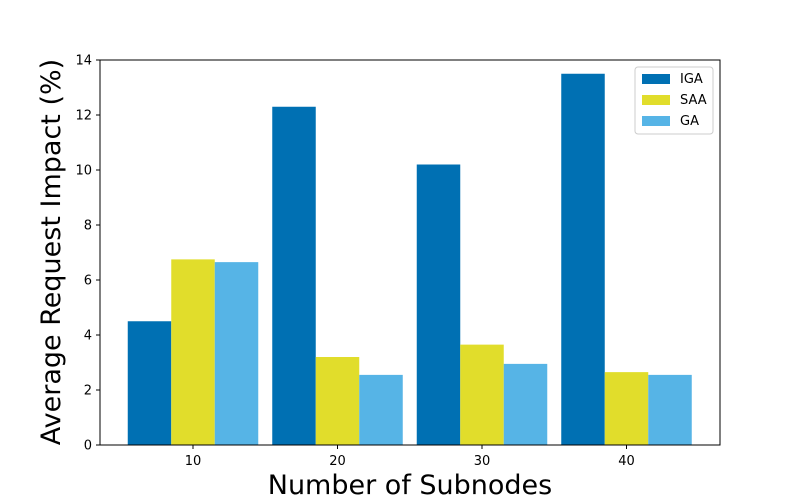 This screenshot has width=800, height=500. I want to click on legend-swatch-saa, so click(656, 100).